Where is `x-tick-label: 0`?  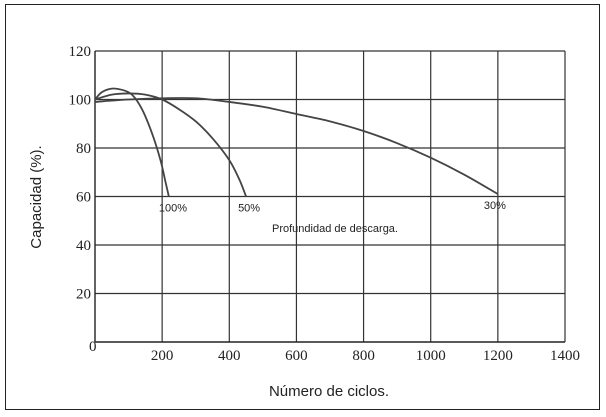
x-tick-label: 0 is located at coordinates (93, 347).